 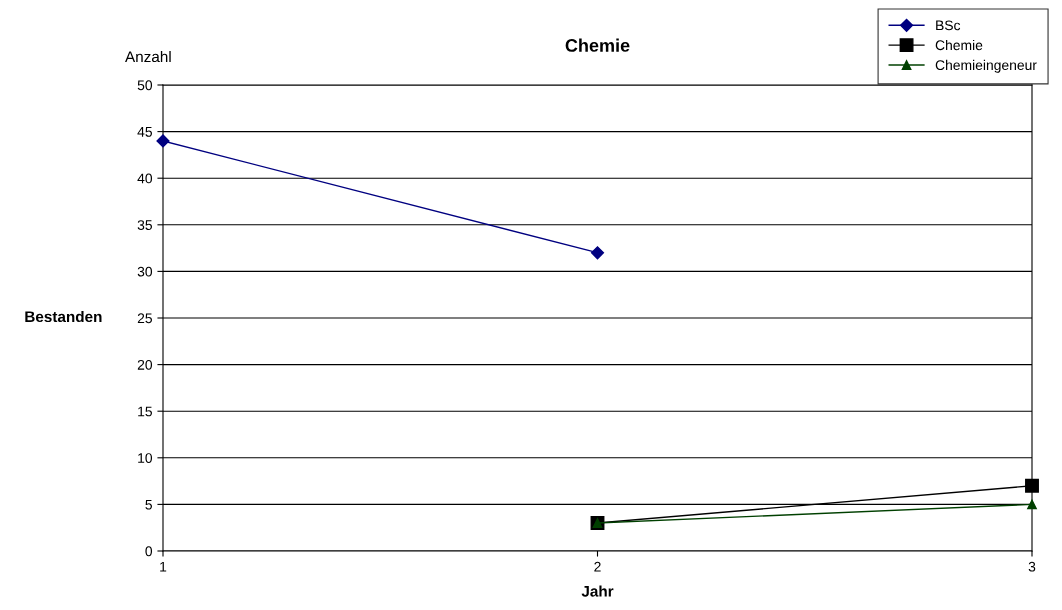 What do you see at coordinates (959, 45) in the screenshot?
I see `legend-label: Chemie` at bounding box center [959, 45].